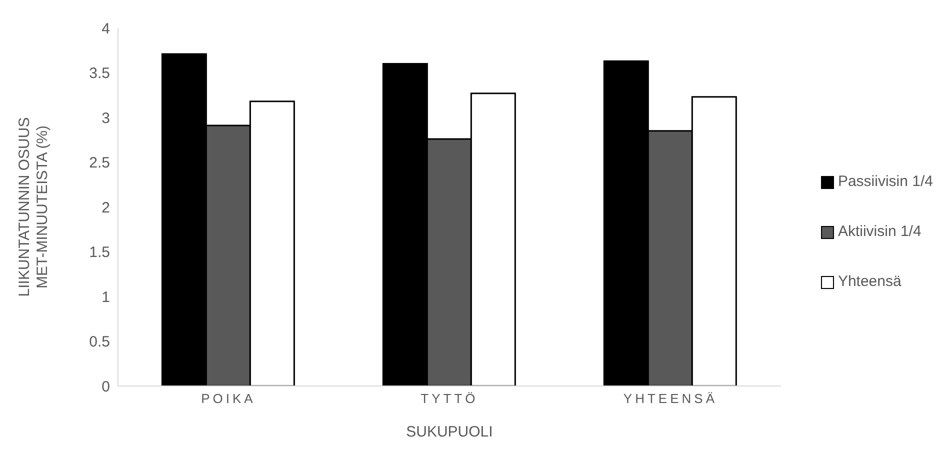 The height and width of the screenshot is (464, 951). Describe the element at coordinates (885, 182) in the screenshot. I see `legend-label: Passiivisin 1/4` at that location.